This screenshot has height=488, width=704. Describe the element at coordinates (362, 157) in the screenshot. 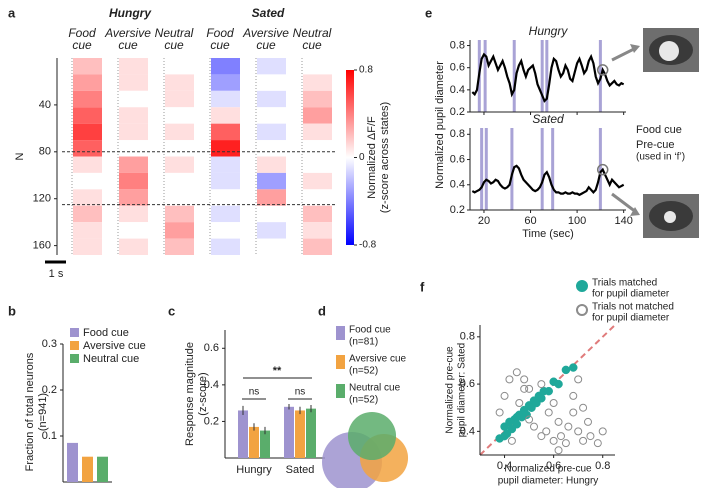

I see `colorbar-tick-label: 0` at that location.